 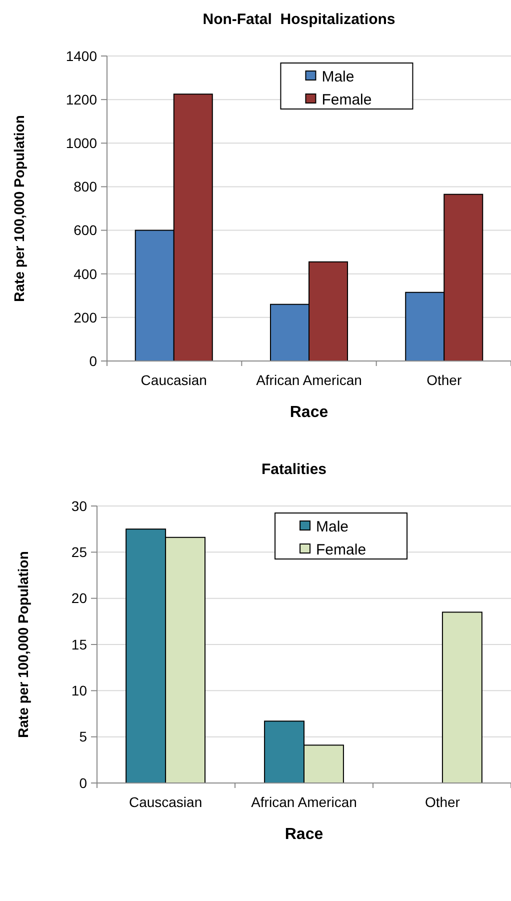 I want to click on y-tick-label: 200, so click(x=86, y=317).